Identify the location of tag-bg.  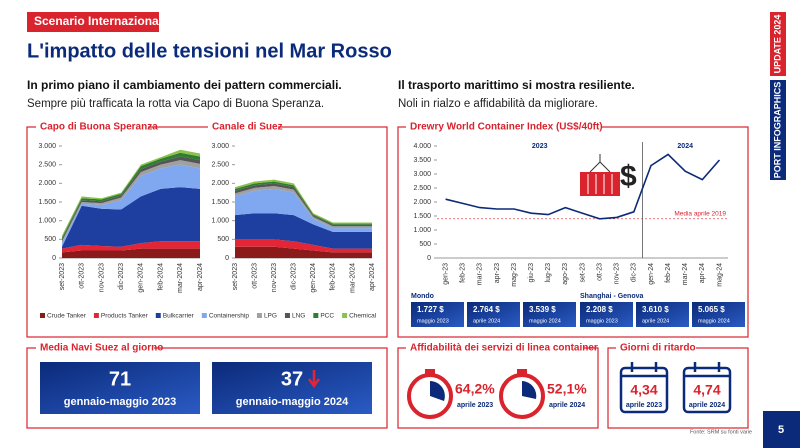
(93, 22).